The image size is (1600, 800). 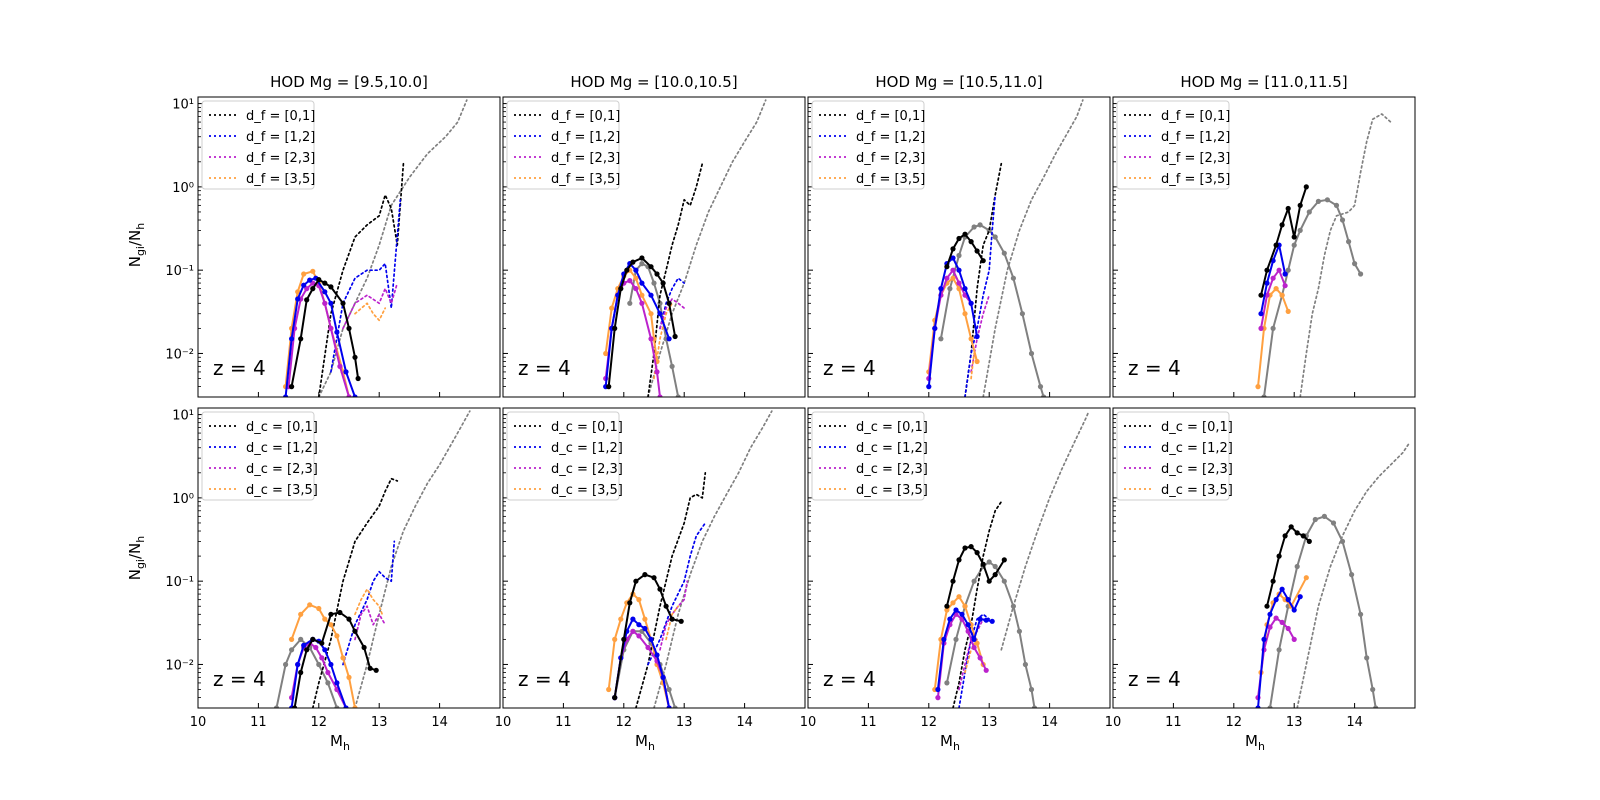 What do you see at coordinates (563, 722) in the screenshot?
I see `x-tick-label: 11` at bounding box center [563, 722].